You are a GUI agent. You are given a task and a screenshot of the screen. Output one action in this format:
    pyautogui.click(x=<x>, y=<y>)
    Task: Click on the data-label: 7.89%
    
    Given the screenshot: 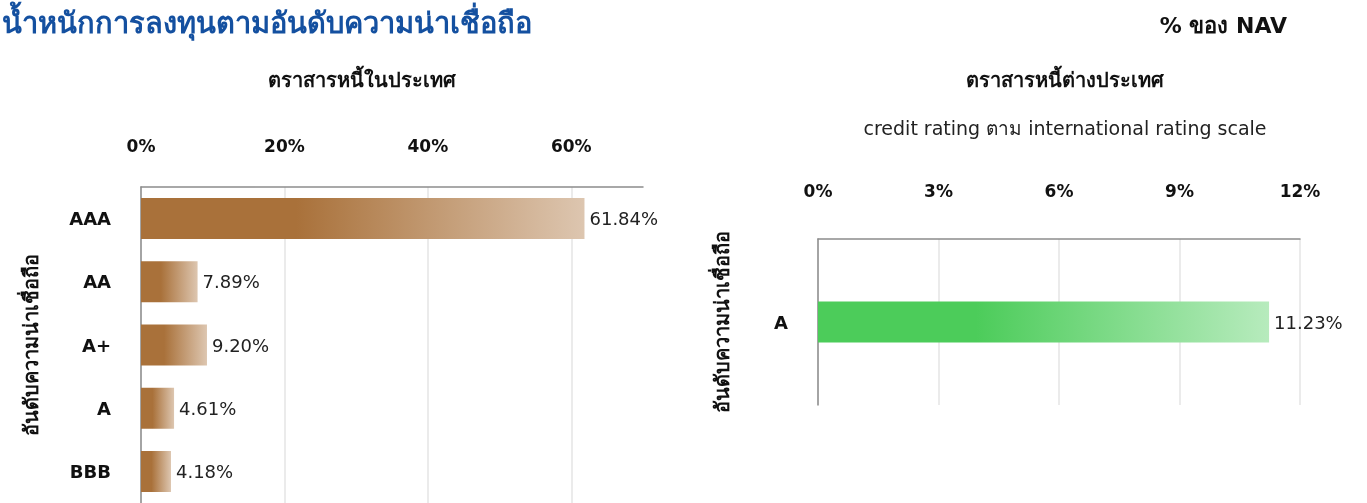 What is the action you would take?
    pyautogui.click(x=231, y=282)
    